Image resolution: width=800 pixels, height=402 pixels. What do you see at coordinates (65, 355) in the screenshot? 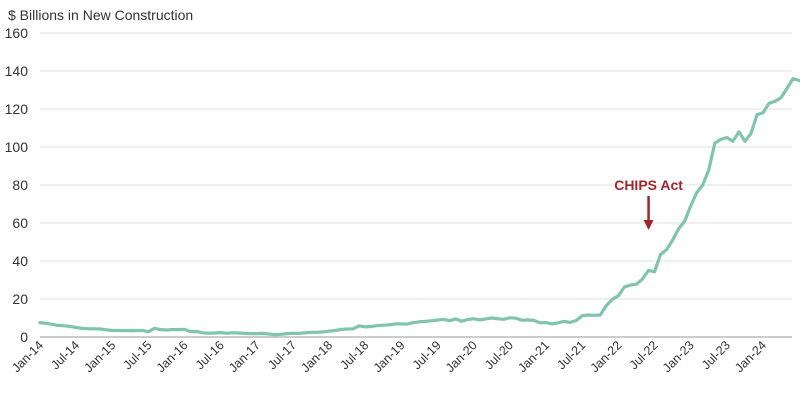
I see `x-tick-label: Jul-14` at bounding box center [65, 355].